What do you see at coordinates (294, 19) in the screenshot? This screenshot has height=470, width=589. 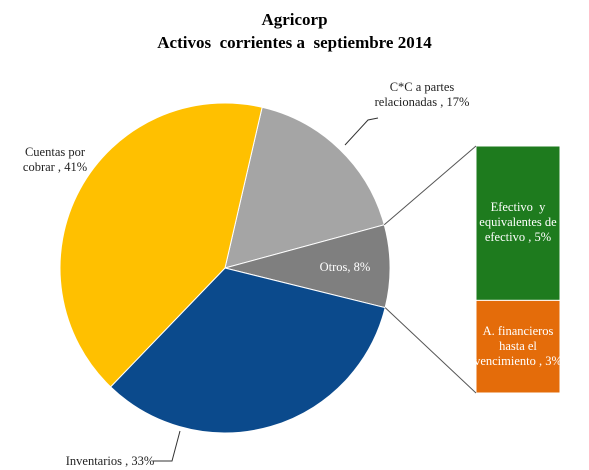 I see `chart-title: Agricorp` at bounding box center [294, 19].